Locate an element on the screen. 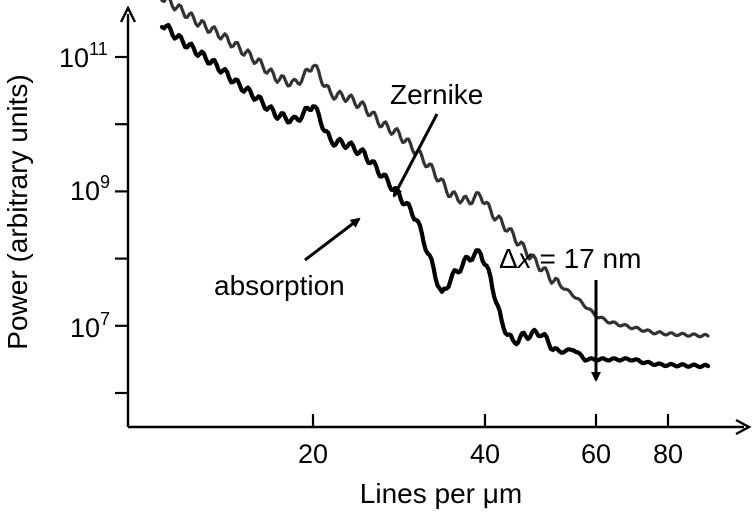  resolution-annotation: Δx = 17 nm is located at coordinates (570, 258).